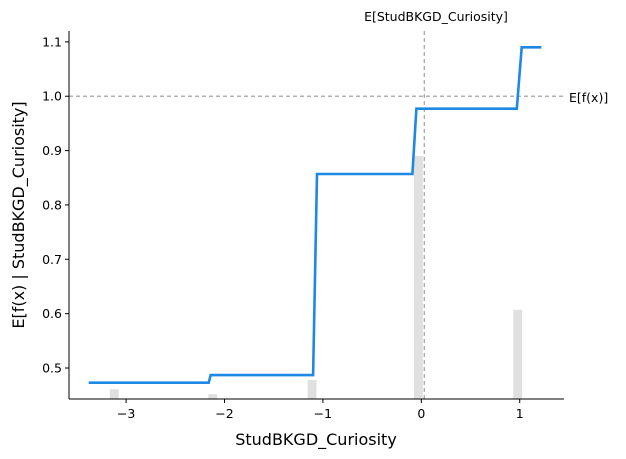  Describe the element at coordinates (52, 313) in the screenshot. I see `y-tick-label-1: 0.6` at that location.